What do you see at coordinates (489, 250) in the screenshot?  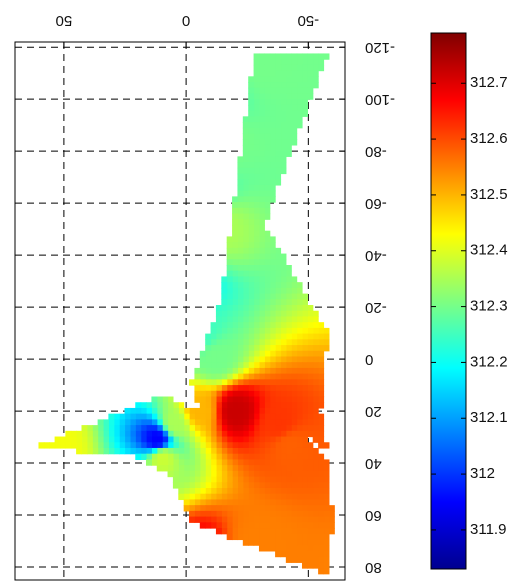 I see `colorbar-tick-label: 312.4` at bounding box center [489, 250].